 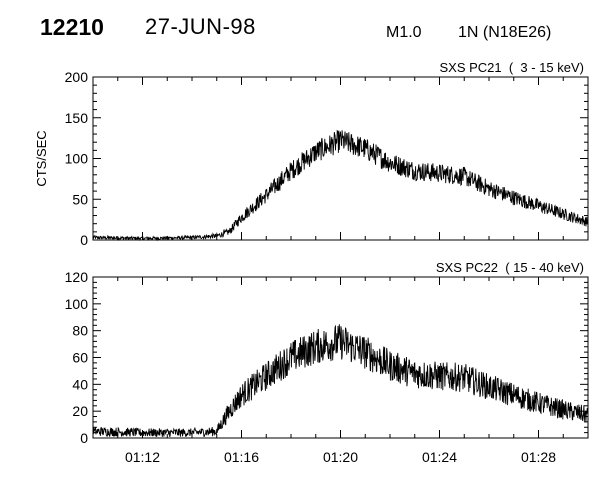 What do you see at coordinates (538, 457) in the screenshot?
I see `x-tick-label: 01:28` at bounding box center [538, 457].